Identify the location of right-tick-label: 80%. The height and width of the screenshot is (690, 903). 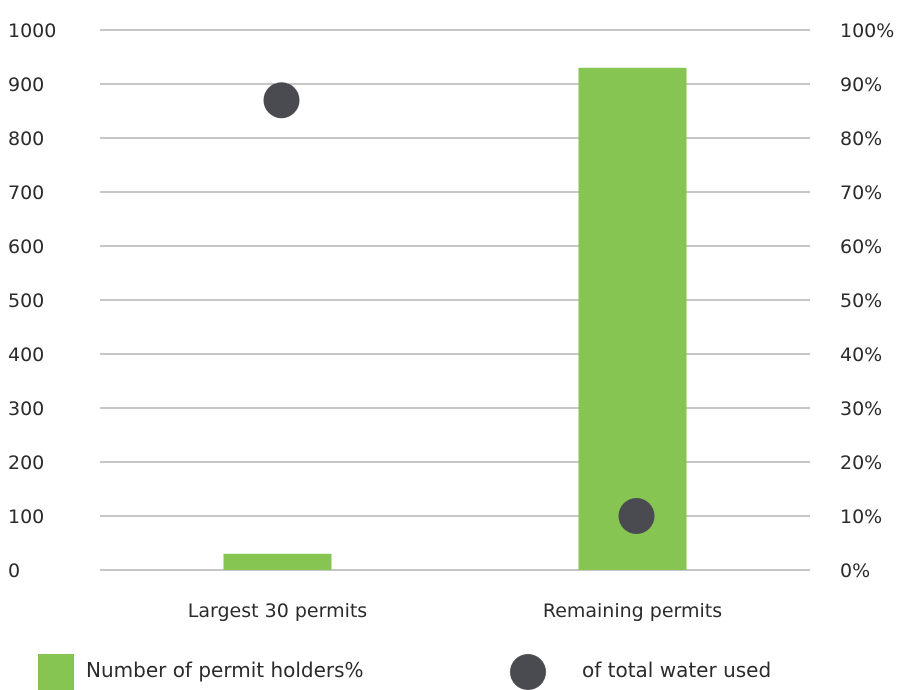
(861, 139).